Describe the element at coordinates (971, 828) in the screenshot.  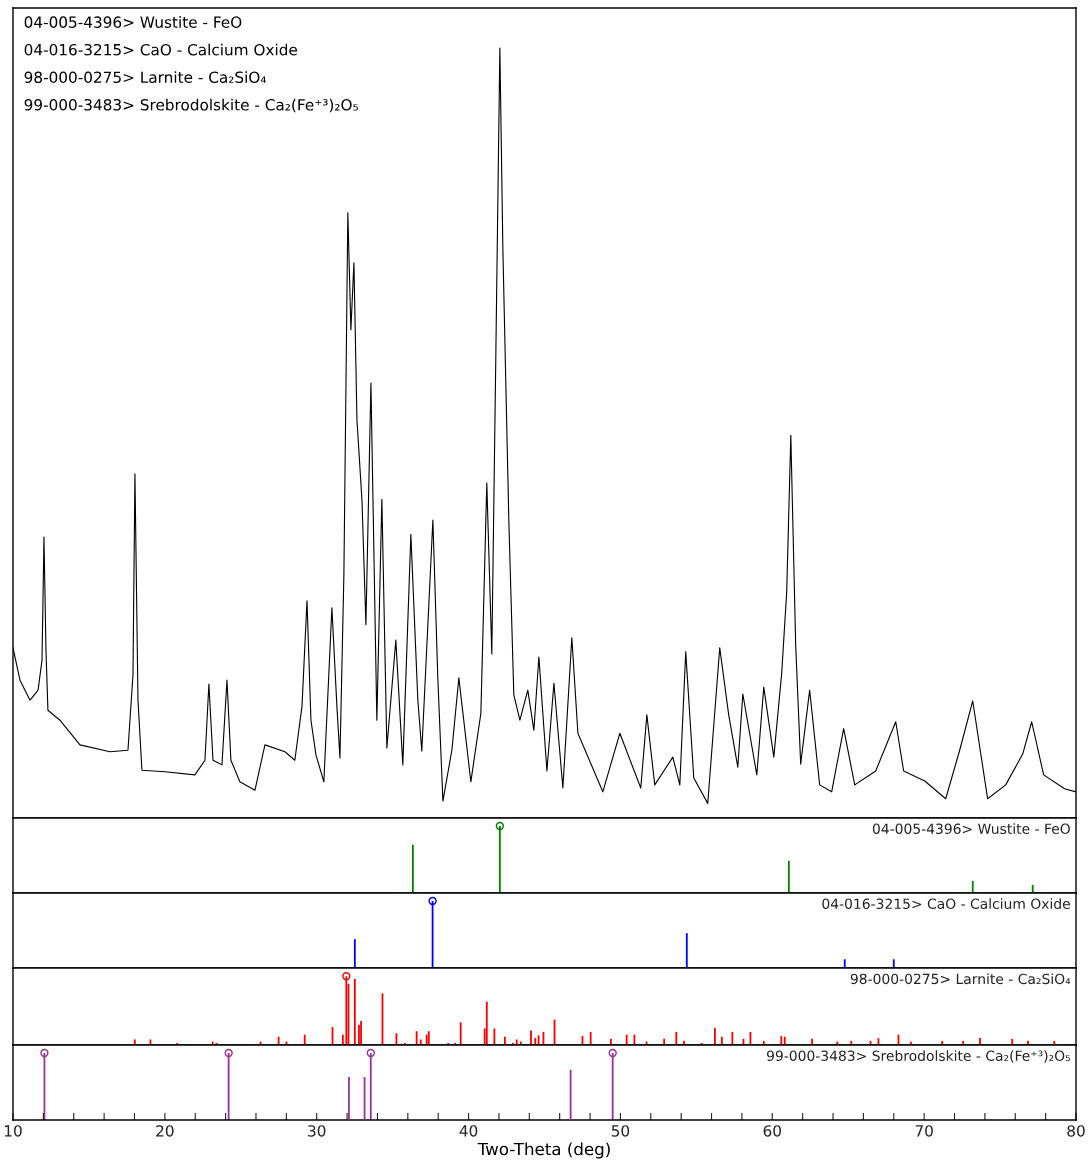
I see `annotation: 04-005-4396> Wustite - FeO` at that location.